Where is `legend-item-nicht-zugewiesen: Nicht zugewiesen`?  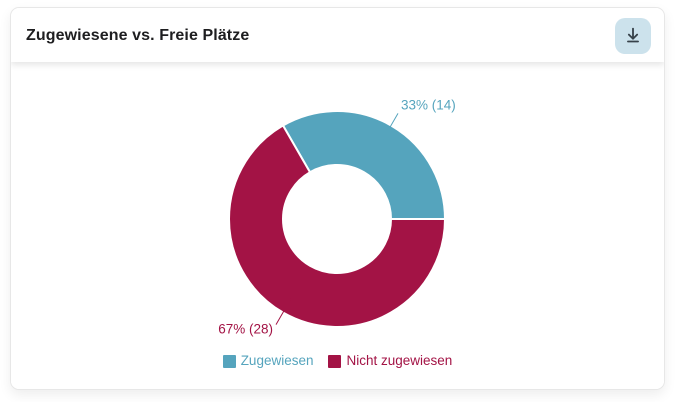 legend-item-nicht-zugewiesen: Nicht zugewiesen is located at coordinates (390, 361).